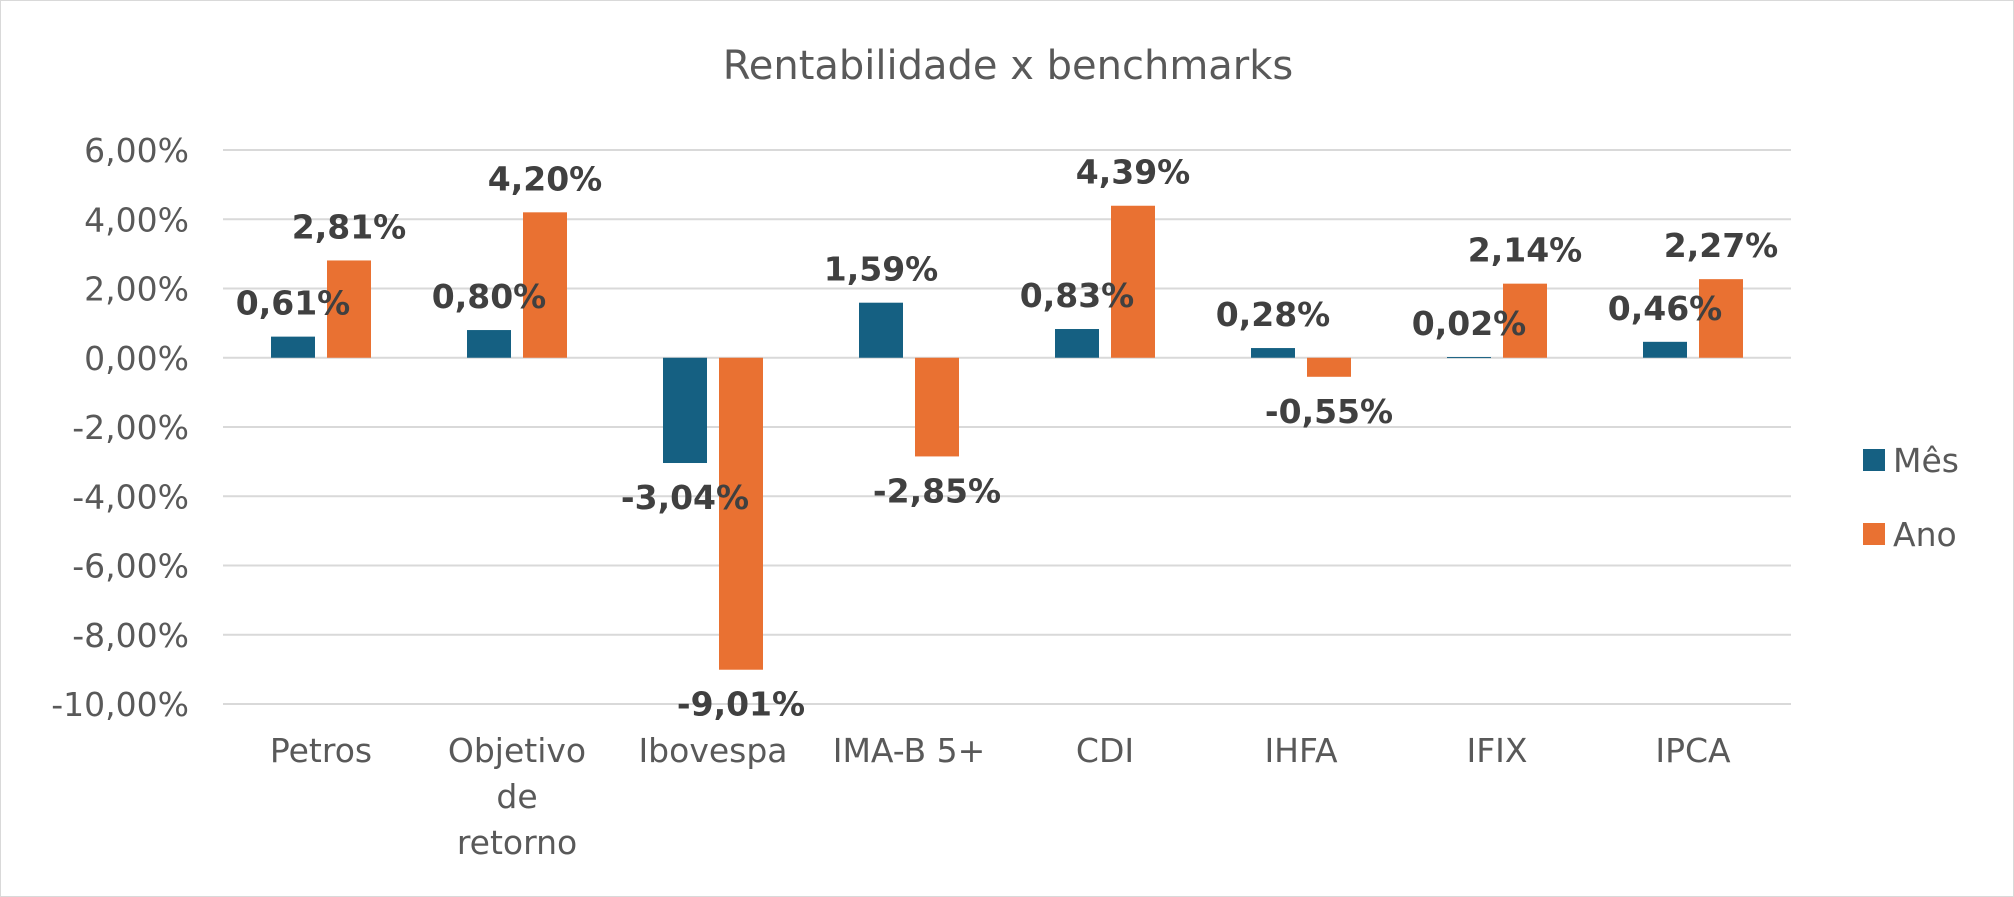 Image resolution: width=2014 pixels, height=897 pixels. I want to click on data-label: -9,01%, so click(741, 704).